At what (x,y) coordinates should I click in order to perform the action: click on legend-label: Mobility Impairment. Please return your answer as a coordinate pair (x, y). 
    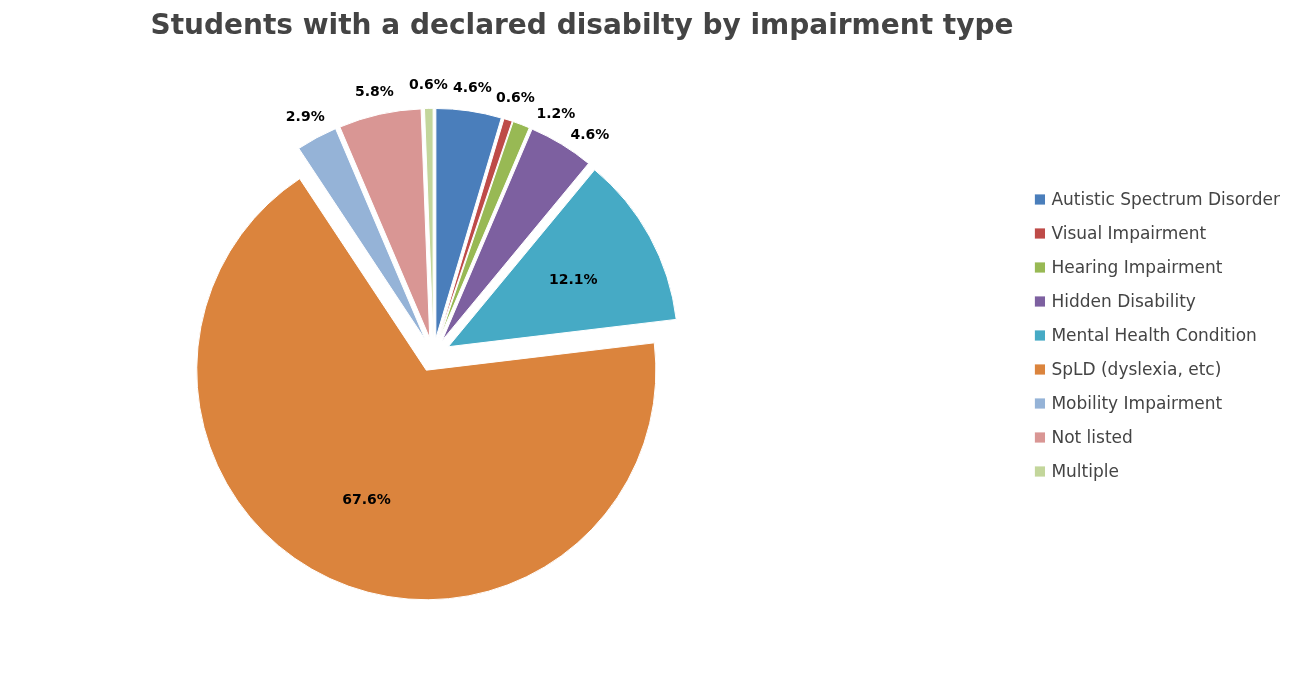
    Looking at the image, I should click on (1137, 403).